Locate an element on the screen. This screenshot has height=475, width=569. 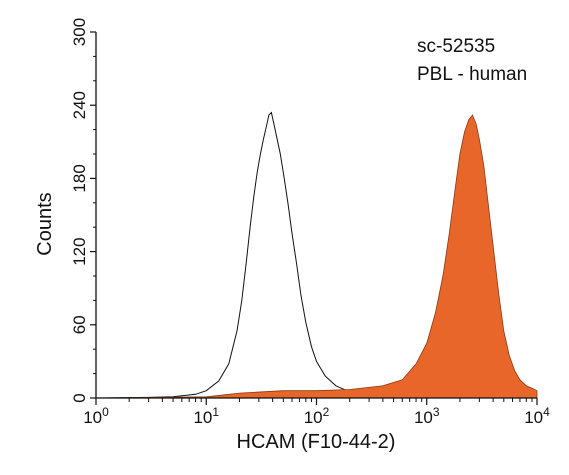
x-tick-label: 10⁴ is located at coordinates (537, 416).